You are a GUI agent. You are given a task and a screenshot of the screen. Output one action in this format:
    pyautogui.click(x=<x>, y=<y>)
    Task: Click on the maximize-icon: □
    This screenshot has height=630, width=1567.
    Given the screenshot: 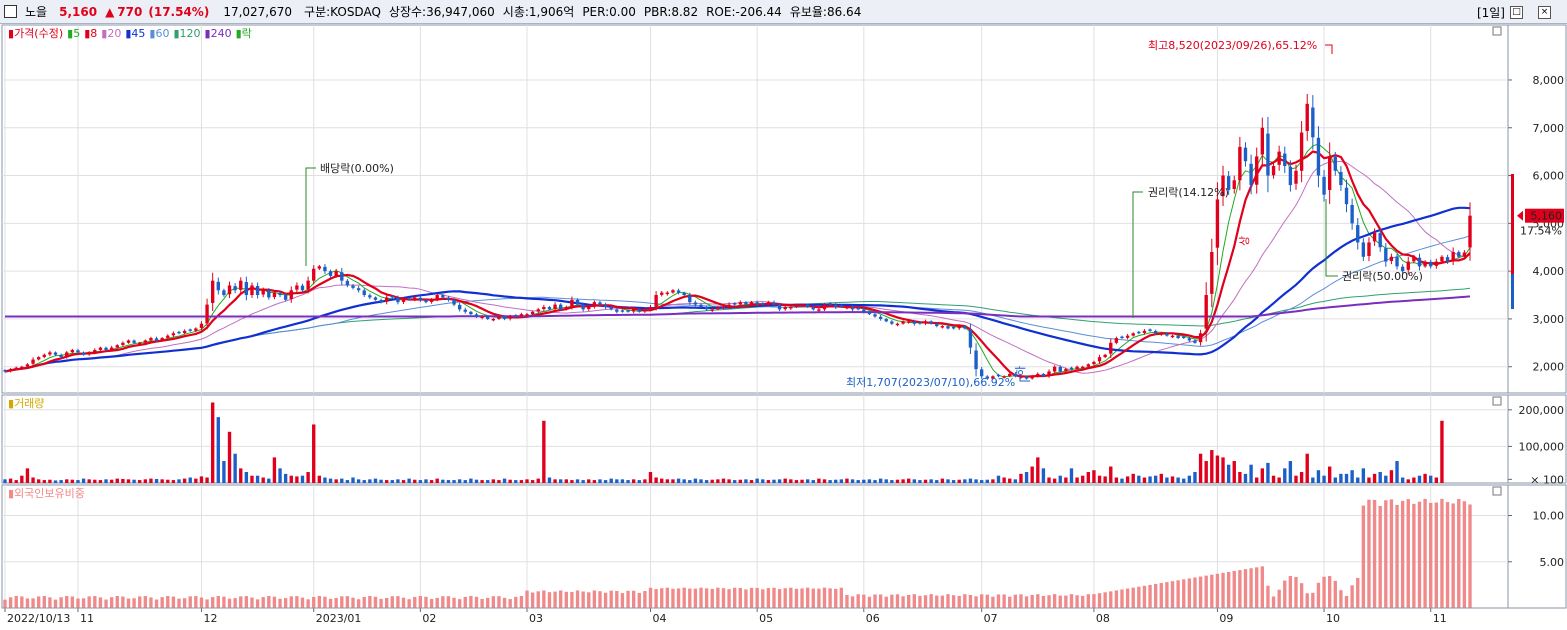 What is the action you would take?
    pyautogui.click(x=1516, y=12)
    